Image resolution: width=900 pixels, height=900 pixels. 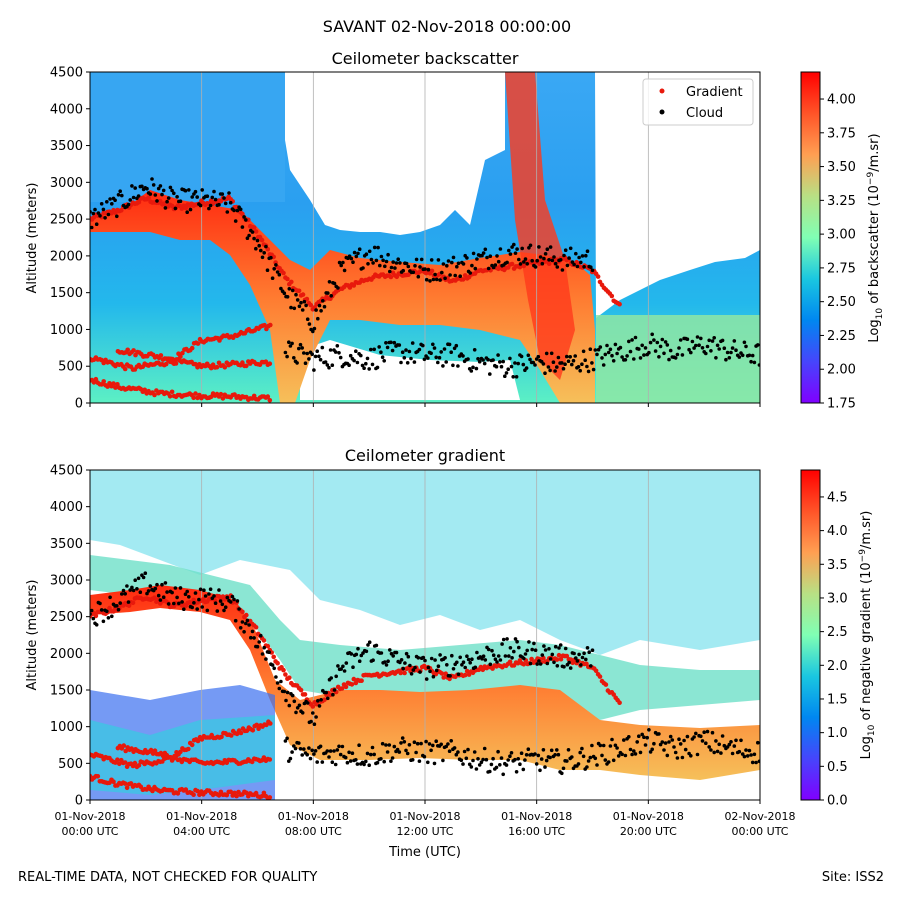 I want to click on legend-marker-cloud, so click(x=662, y=112).